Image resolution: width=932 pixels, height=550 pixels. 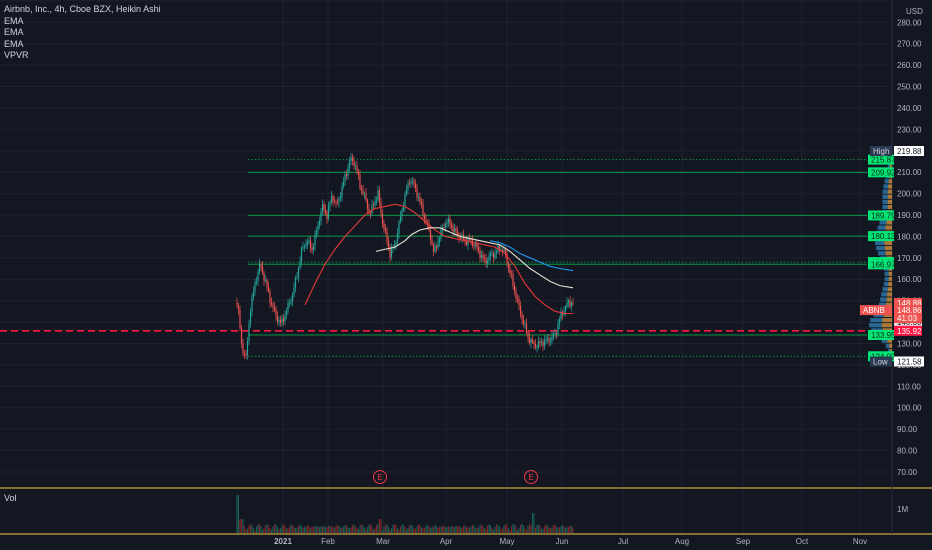 What do you see at coordinates (881, 172) in the screenshot?
I see `level-price-tag-bg` at bounding box center [881, 172].